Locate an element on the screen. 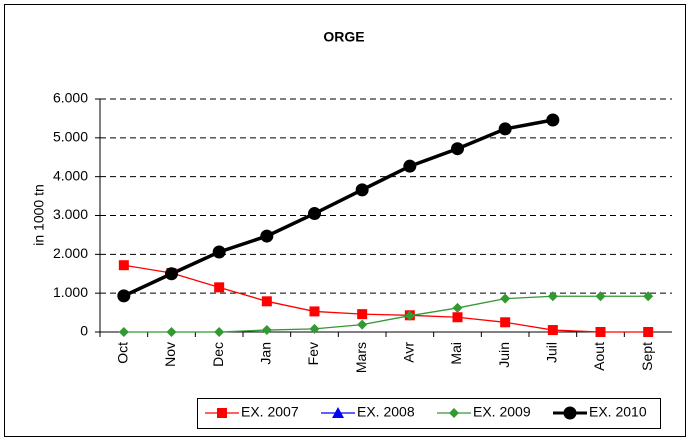  y-tick-label: 5.000 is located at coordinates (70, 137).